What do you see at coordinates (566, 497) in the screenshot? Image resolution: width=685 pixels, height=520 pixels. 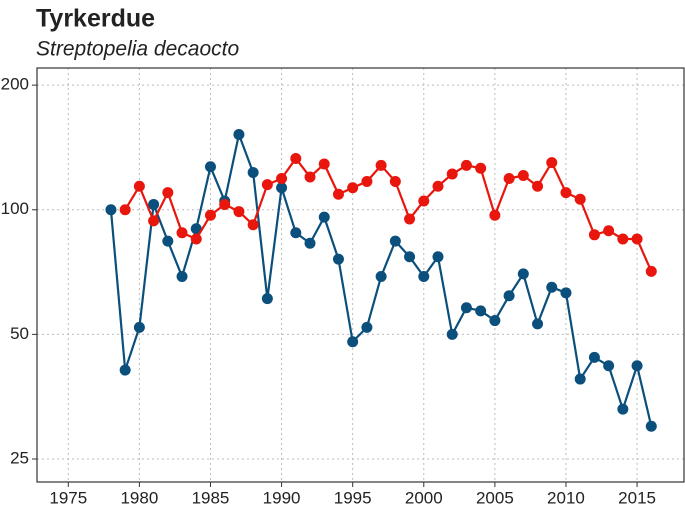 I see `x-tick-label: 2010` at bounding box center [566, 497].